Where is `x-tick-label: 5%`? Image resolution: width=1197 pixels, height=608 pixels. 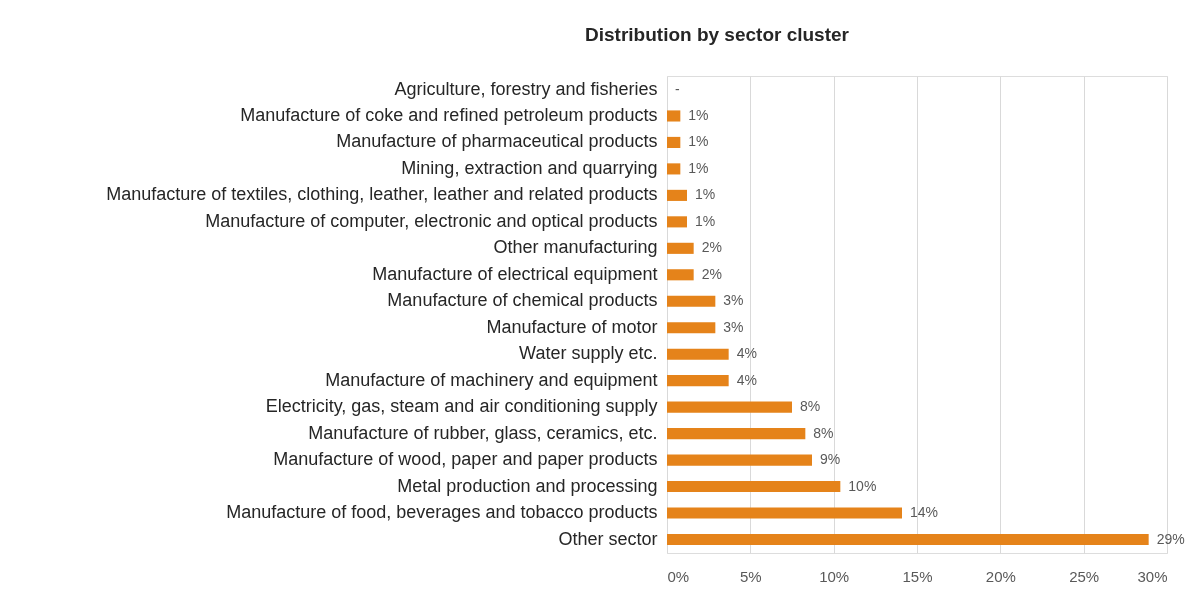 x-tick-label: 5% is located at coordinates (750, 576).